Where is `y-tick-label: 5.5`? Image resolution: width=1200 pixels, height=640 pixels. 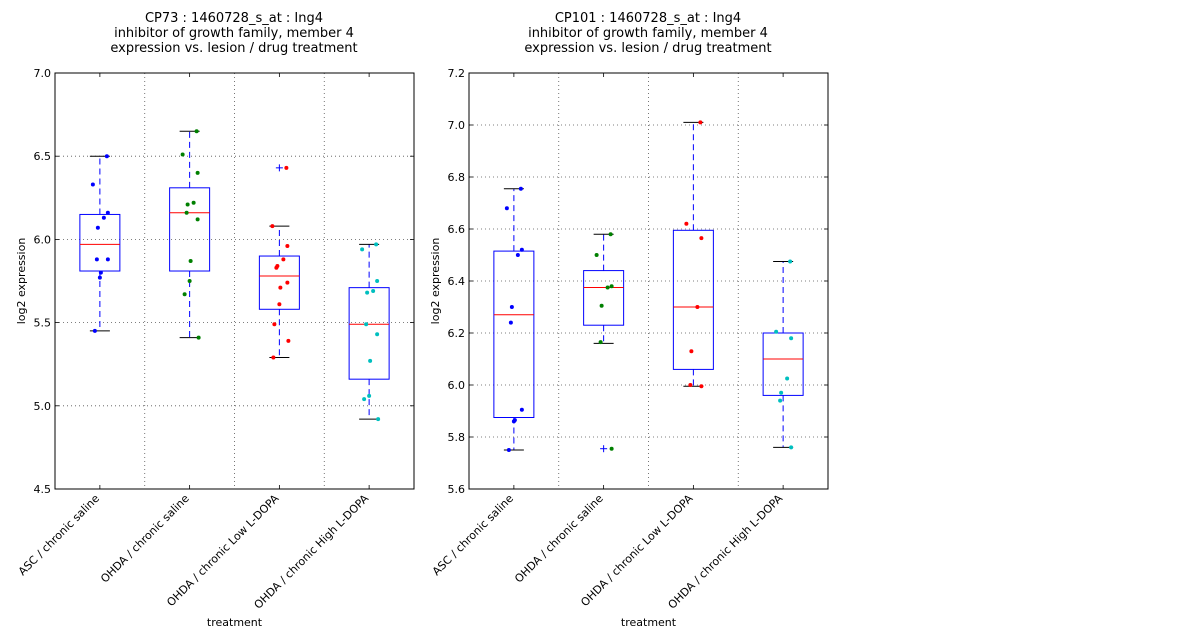 y-tick-label: 5.5 is located at coordinates (43, 323).